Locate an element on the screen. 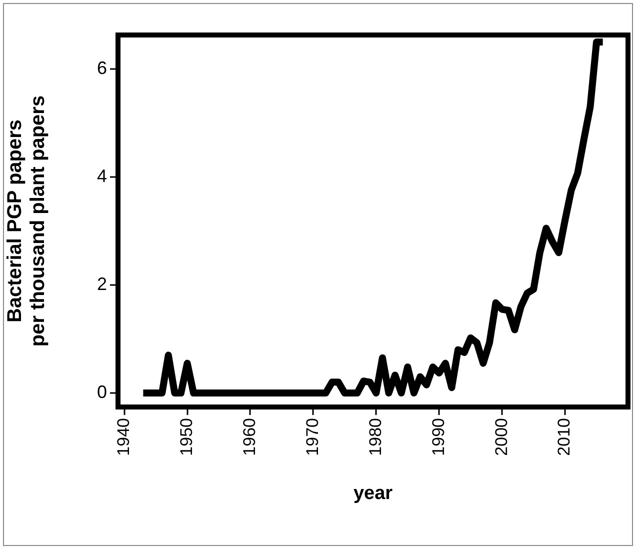 The height and width of the screenshot is (549, 642). x-axis-title: year is located at coordinates (373, 493).